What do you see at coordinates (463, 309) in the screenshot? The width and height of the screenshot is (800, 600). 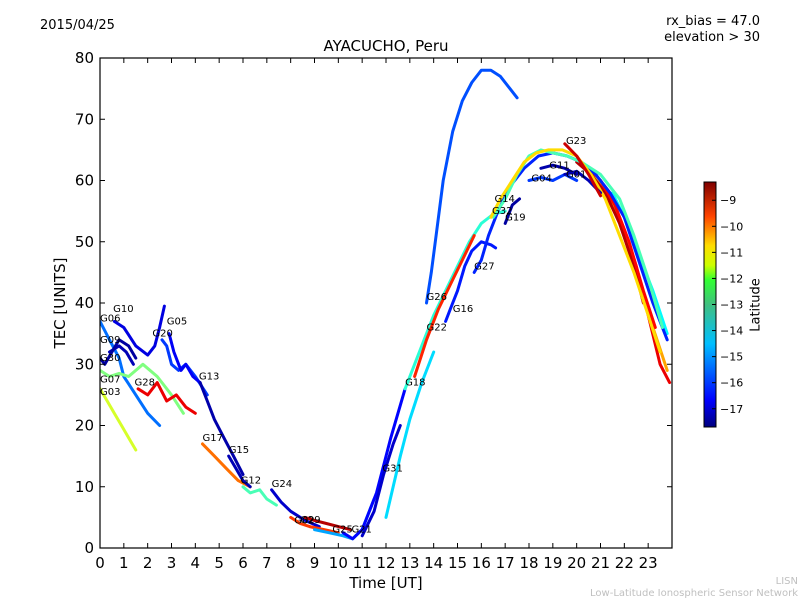 I see `satellite-label: G16` at bounding box center [463, 309].